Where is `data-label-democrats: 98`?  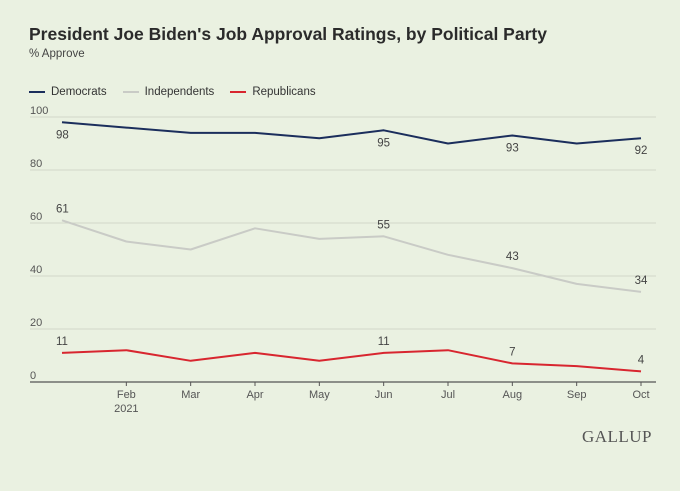 data-label-democrats: 98 is located at coordinates (62, 135).